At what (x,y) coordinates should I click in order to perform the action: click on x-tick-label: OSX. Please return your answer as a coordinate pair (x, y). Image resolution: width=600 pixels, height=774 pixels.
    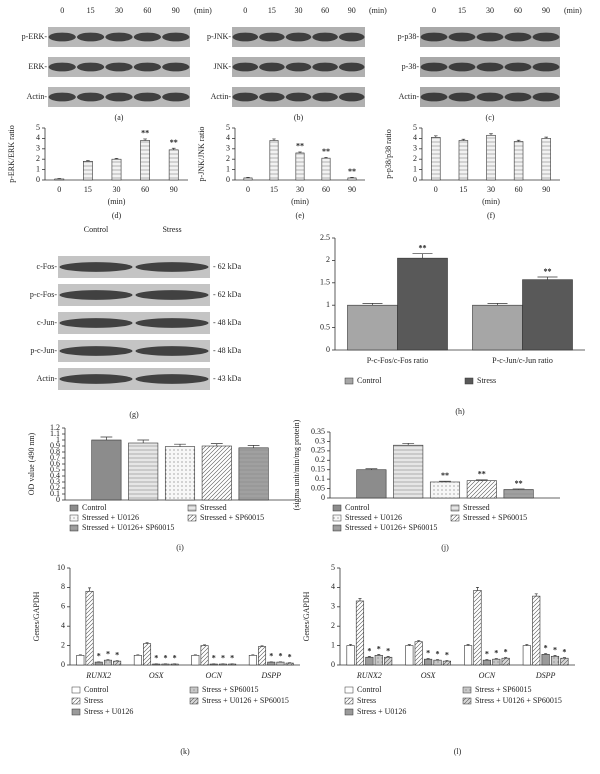
    Looking at the image, I should click on (429, 675).